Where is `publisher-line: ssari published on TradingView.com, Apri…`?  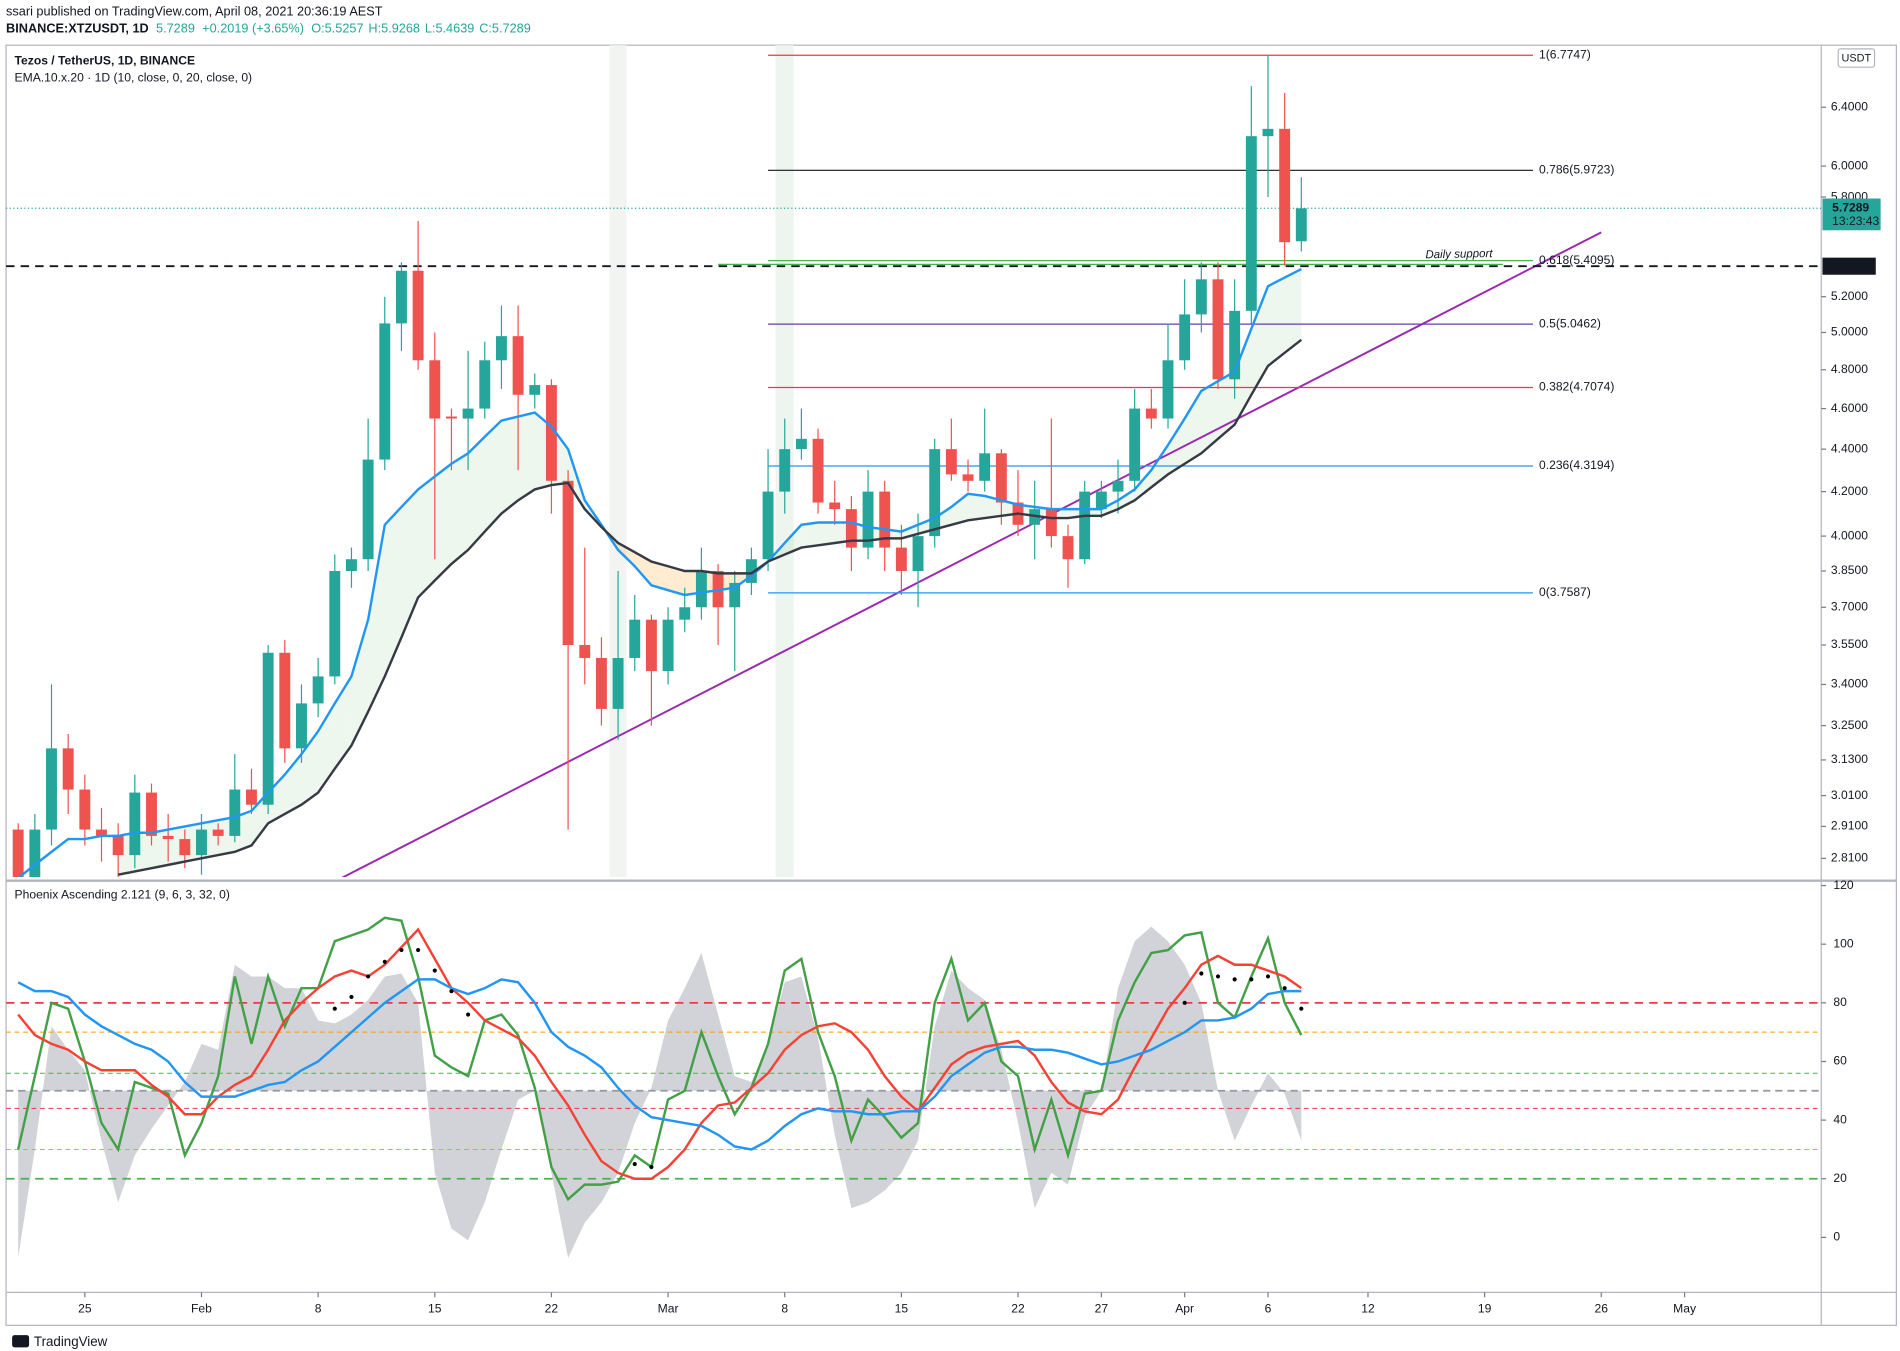
publisher-line: ssari published on TradingView.com, Apri… is located at coordinates (194, 11).